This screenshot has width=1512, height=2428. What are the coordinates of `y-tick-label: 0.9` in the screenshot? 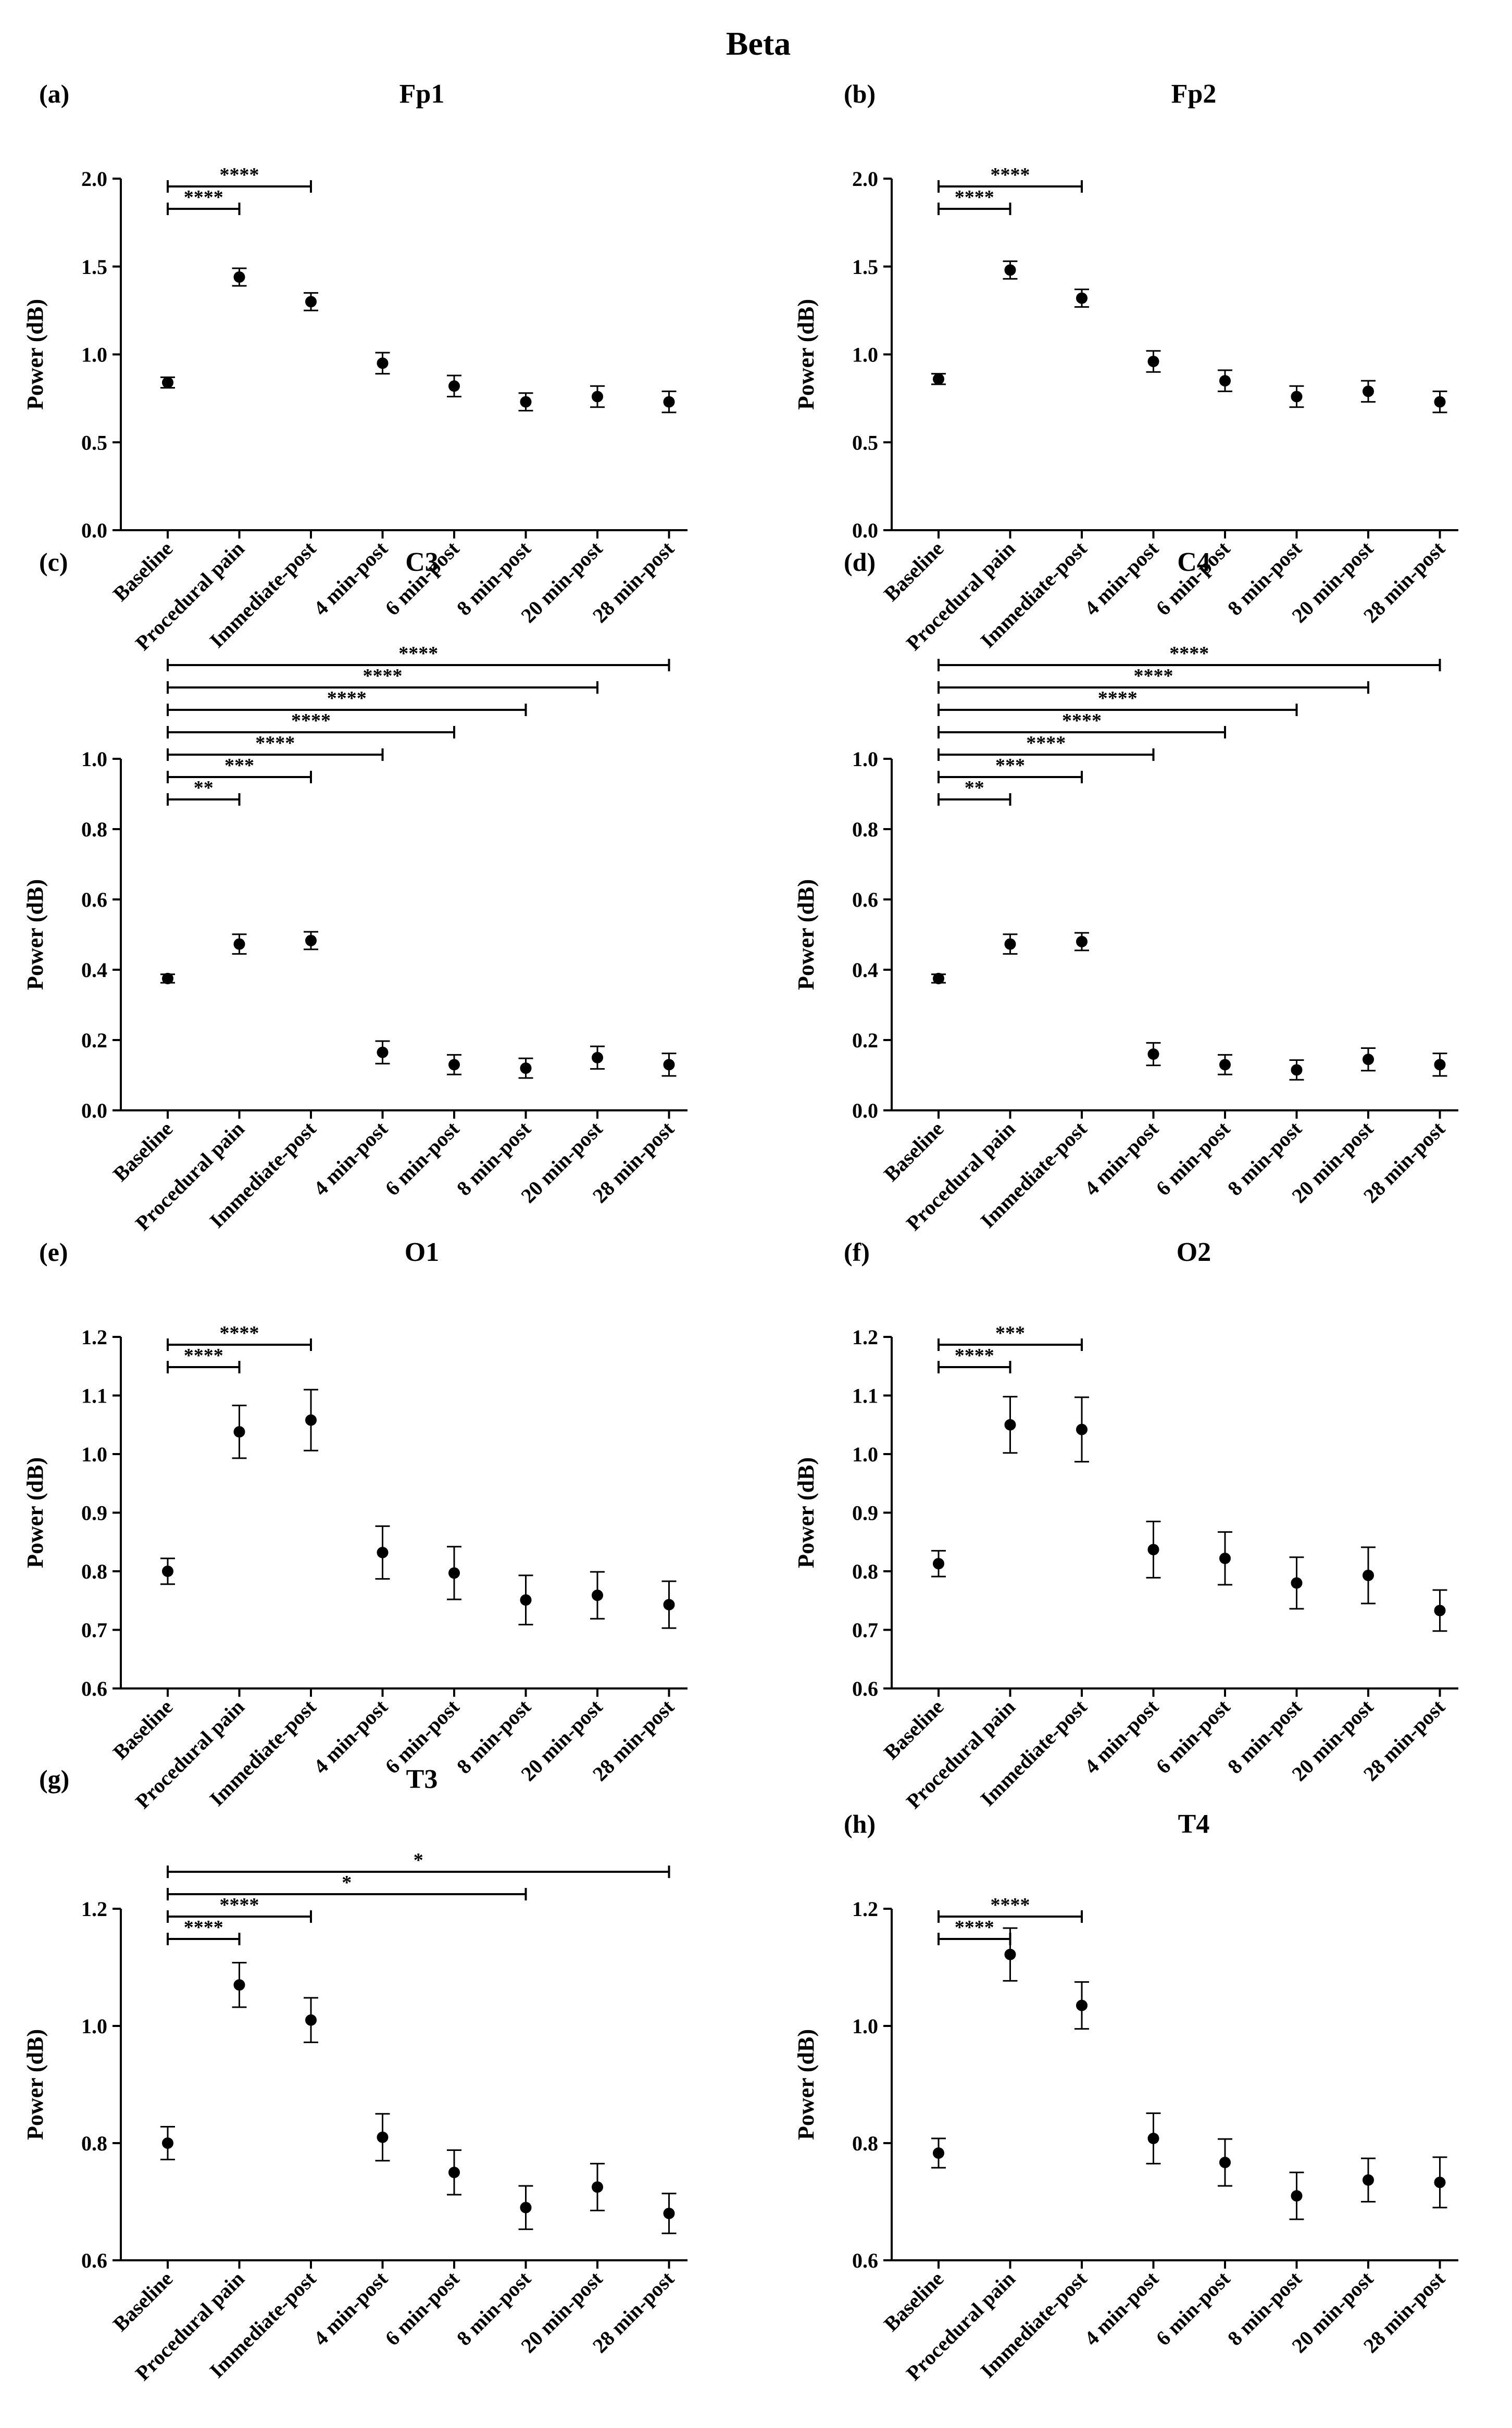 It's located at (865, 1513).